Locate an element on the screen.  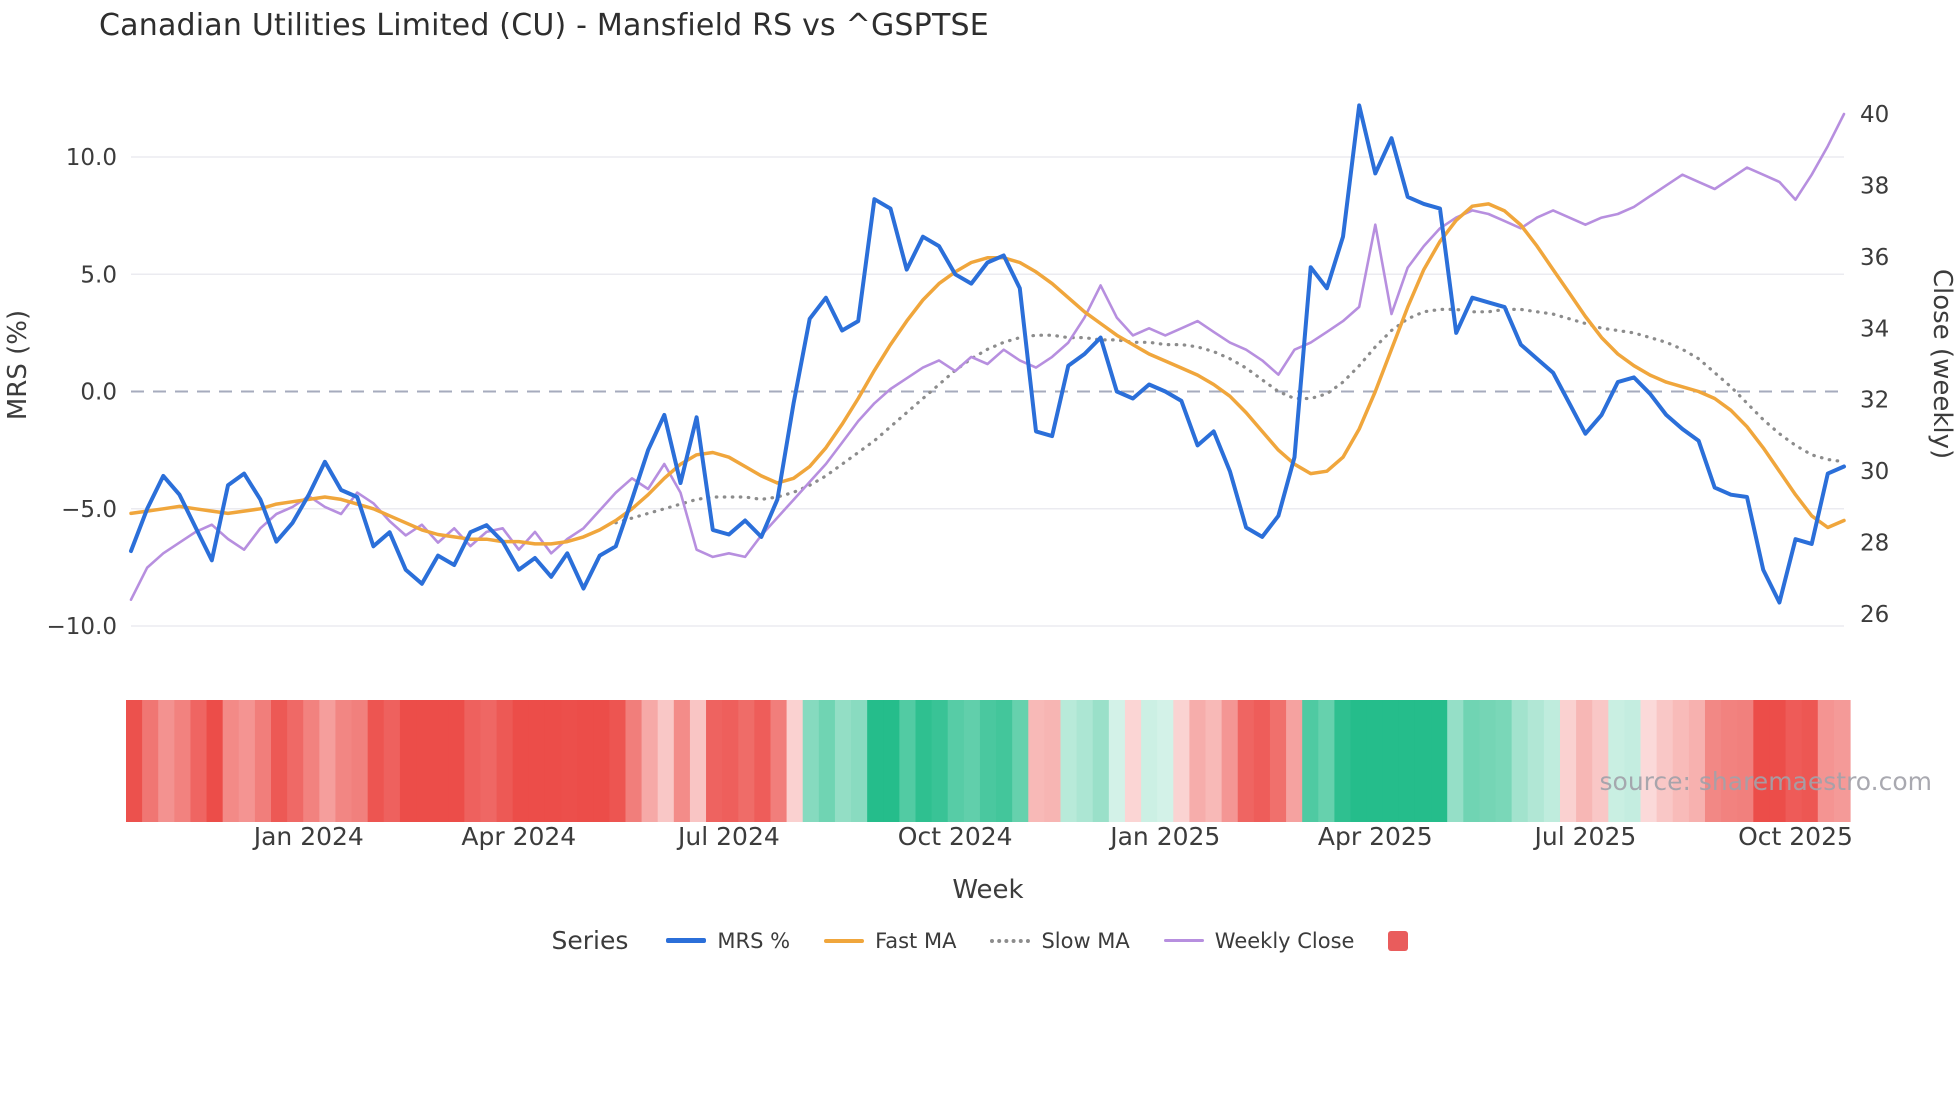
legend-item-mrs: MRS % is located at coordinates (728, 941).